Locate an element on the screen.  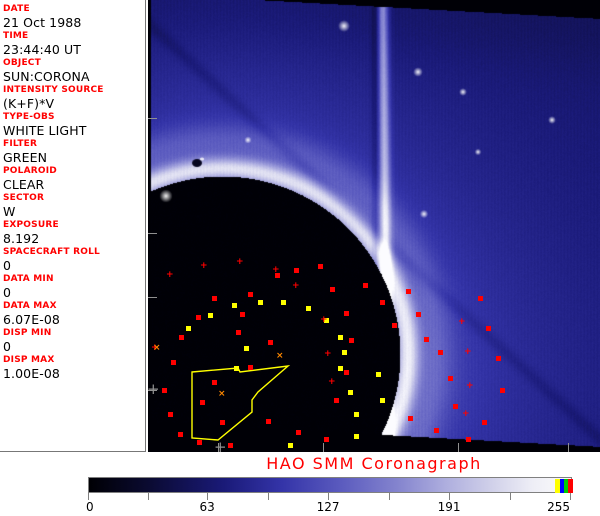
metadata-row: DISP MAX 1.00E-08 is located at coordinates (74, 368).